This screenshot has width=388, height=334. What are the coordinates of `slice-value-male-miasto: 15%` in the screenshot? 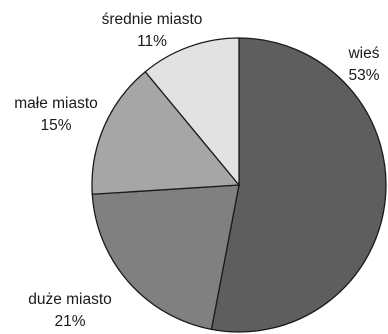 It's located at (55, 125).